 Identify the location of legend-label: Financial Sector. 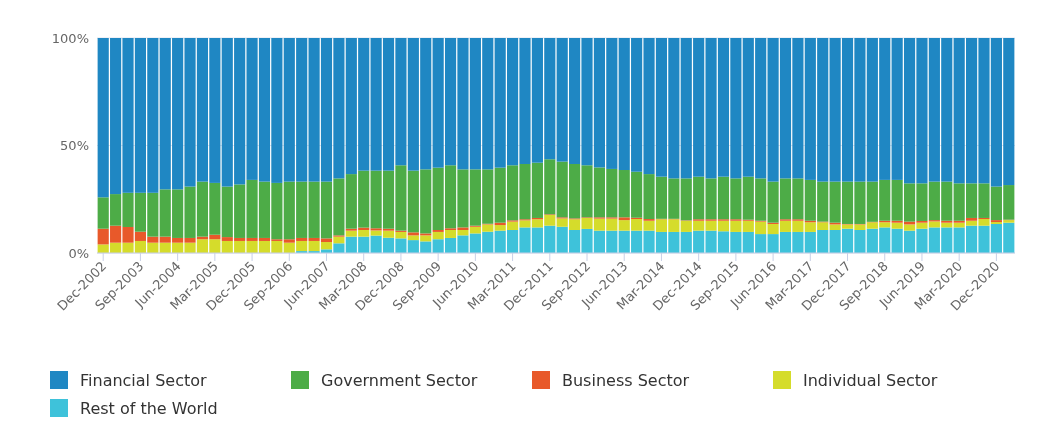
(144, 380).